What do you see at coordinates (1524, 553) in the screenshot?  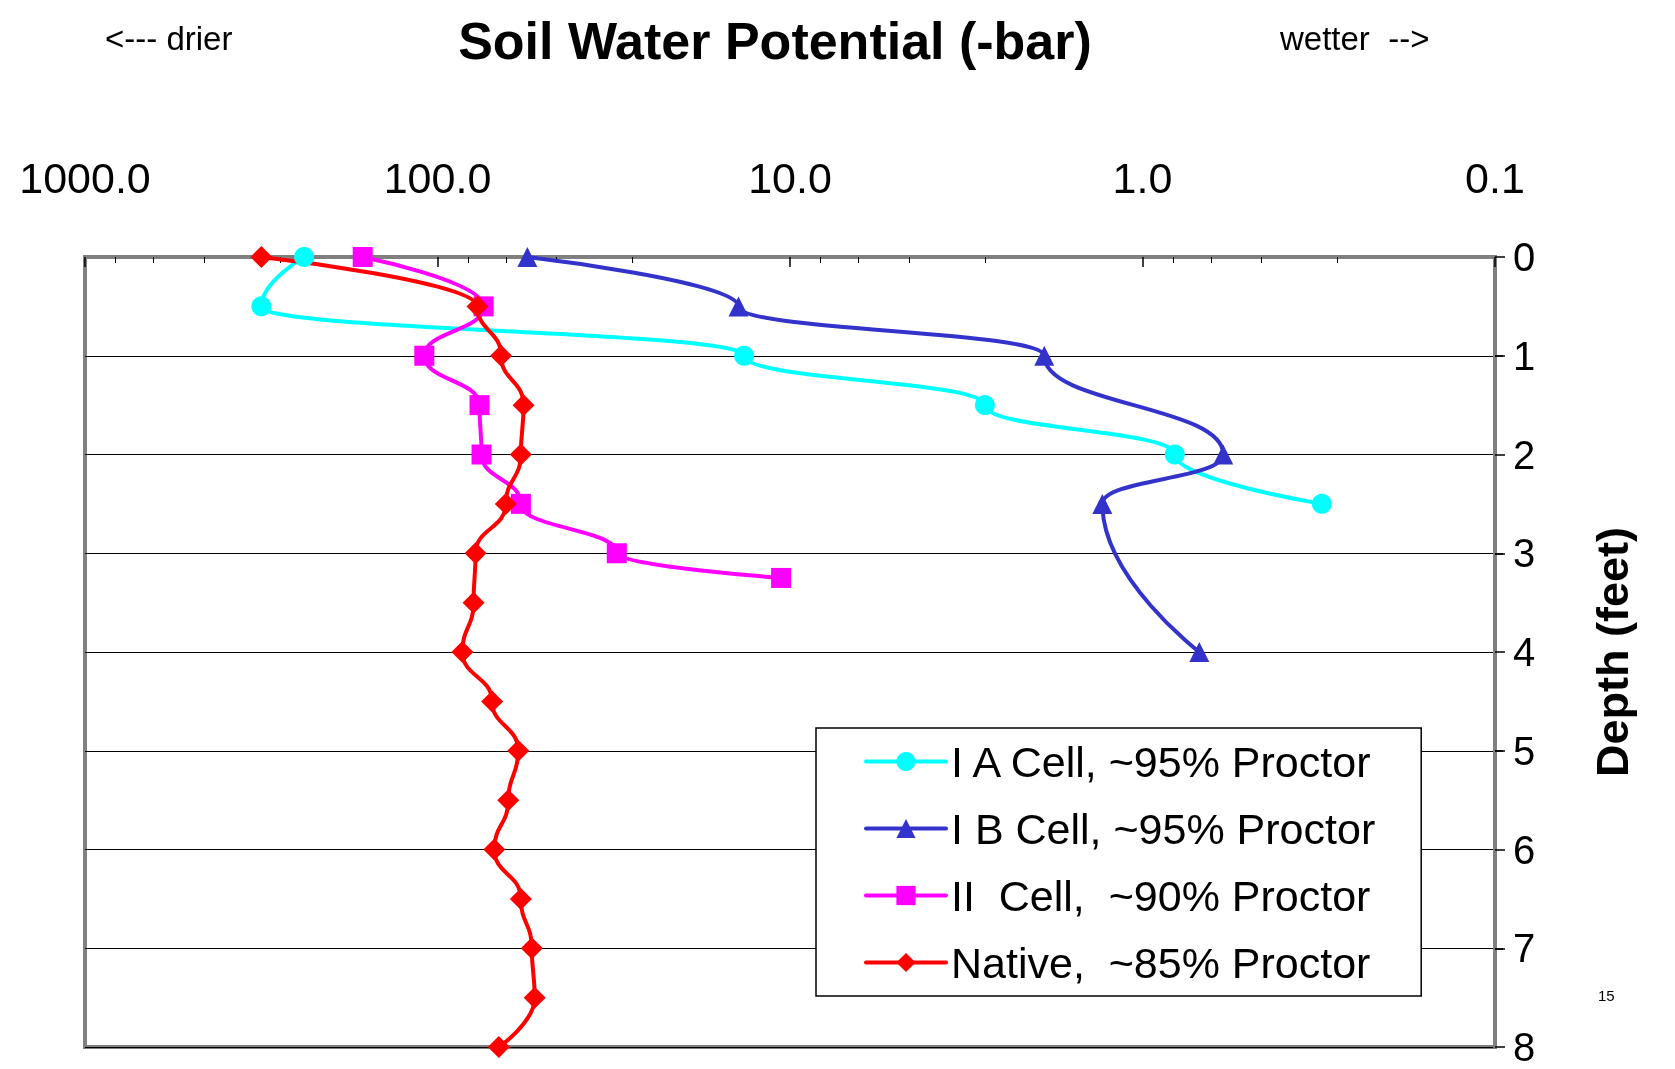 I see `y-tick-label: 3` at bounding box center [1524, 553].